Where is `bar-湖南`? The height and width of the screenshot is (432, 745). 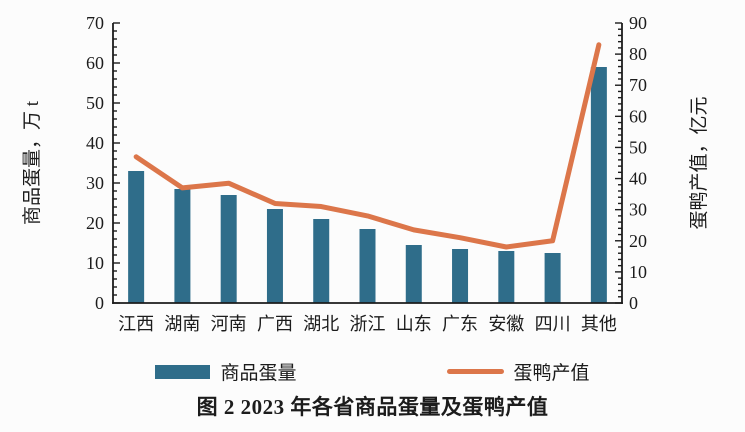 bar-湖南 is located at coordinates (182, 246).